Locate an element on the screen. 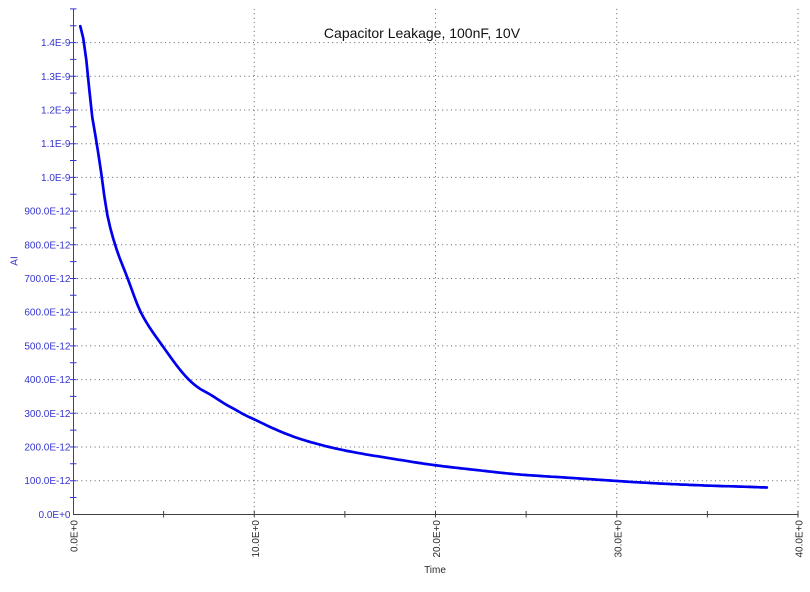 The height and width of the screenshot is (592, 810). svg-text: 300.0E-12 is located at coordinates (47, 414).